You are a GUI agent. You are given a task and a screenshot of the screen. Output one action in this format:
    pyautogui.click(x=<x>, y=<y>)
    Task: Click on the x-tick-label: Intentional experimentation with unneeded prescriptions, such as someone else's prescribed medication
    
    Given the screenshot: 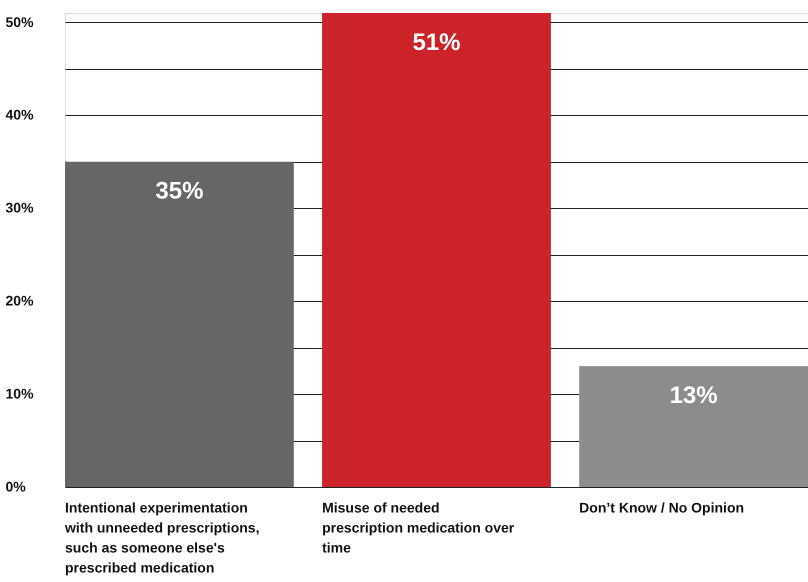 What is the action you would take?
    pyautogui.click(x=162, y=538)
    